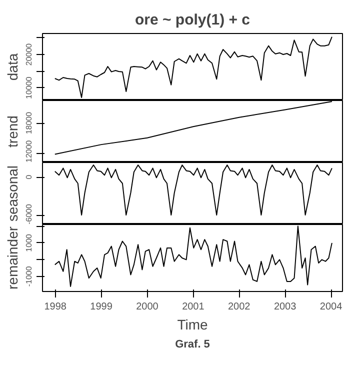  I want to click on x-tick-label: 1999, so click(101, 307).